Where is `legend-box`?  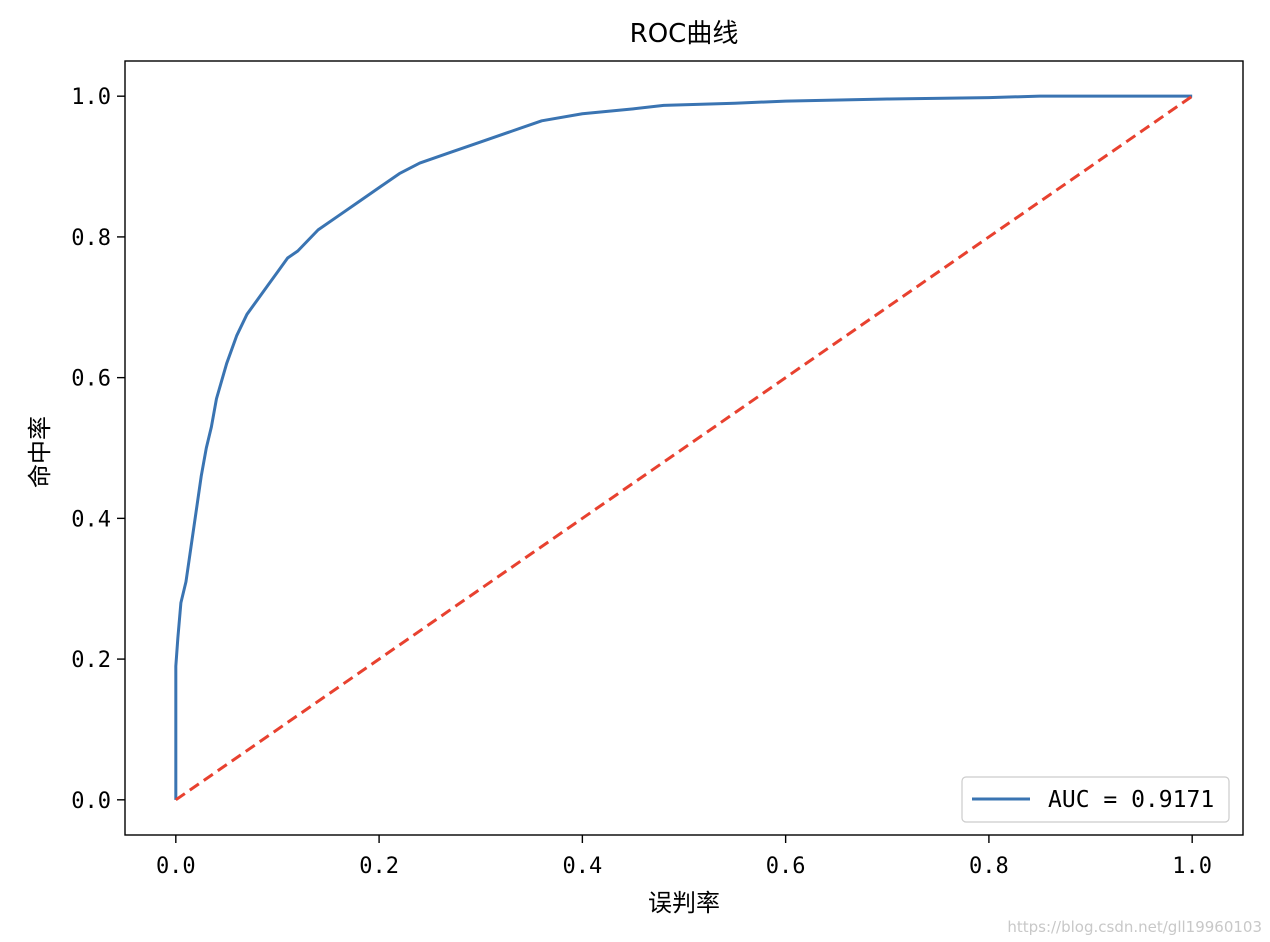
legend-box is located at coordinates (1095, 799).